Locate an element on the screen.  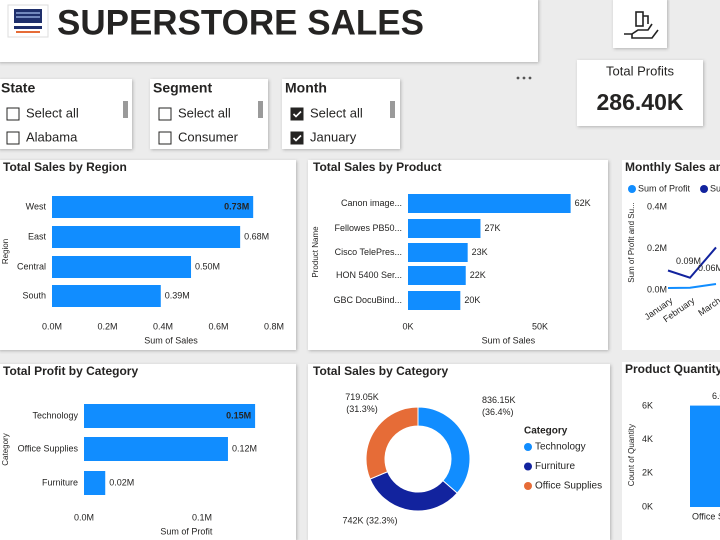
y-axis-title: Region is located at coordinates (5, 251).